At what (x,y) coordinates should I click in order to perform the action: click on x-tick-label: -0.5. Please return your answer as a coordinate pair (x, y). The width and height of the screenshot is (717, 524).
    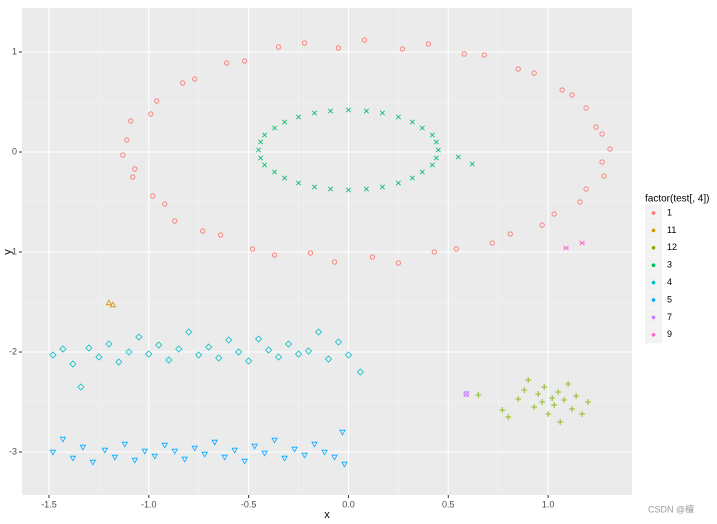
    Looking at the image, I should click on (249, 504).